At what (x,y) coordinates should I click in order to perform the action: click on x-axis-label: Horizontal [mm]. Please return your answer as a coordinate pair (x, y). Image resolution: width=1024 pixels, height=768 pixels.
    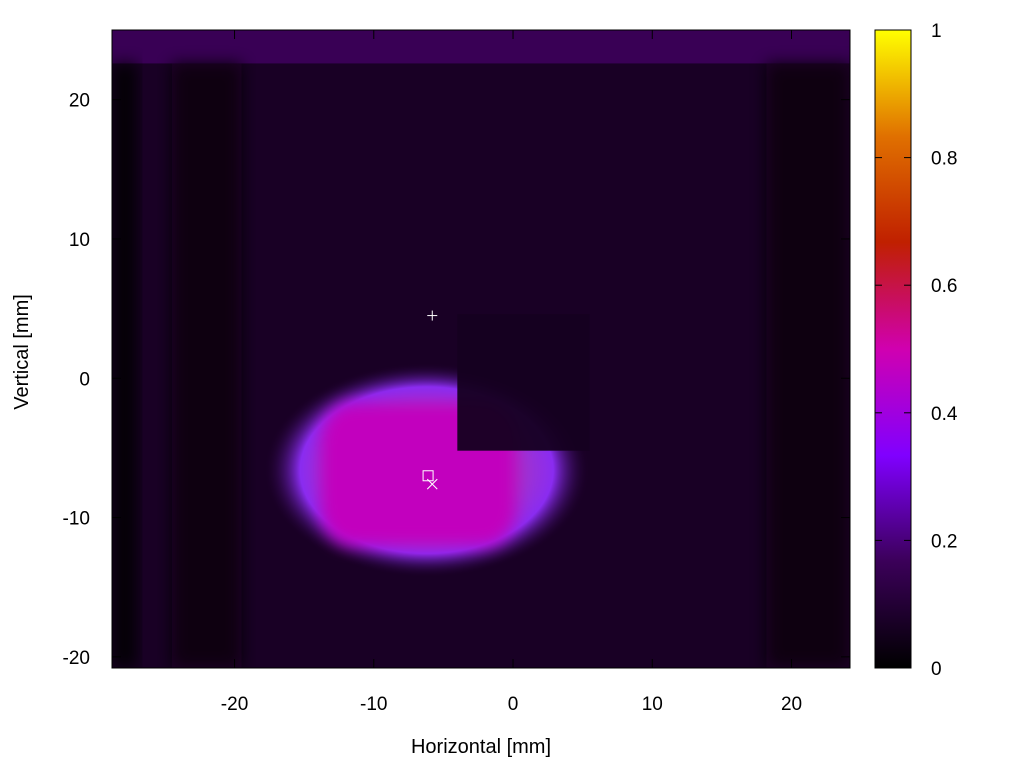
    Looking at the image, I should click on (481, 747).